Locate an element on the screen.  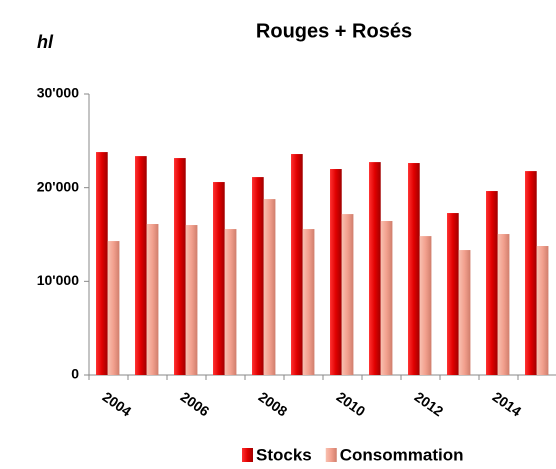
x-tick-label: 2004 is located at coordinates (117, 403).